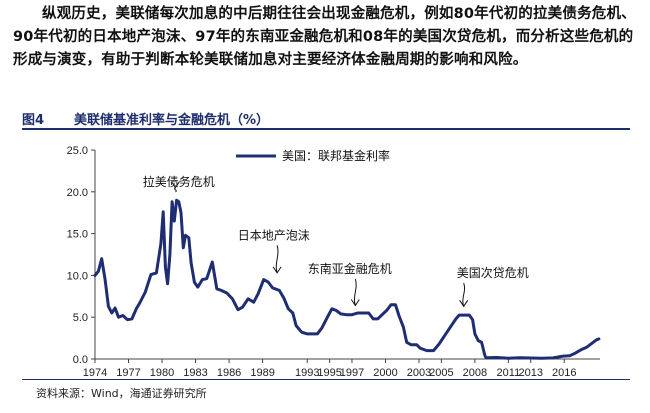 The width and height of the screenshot is (650, 413). I want to click on x-tick-label: 2016, so click(564, 373).